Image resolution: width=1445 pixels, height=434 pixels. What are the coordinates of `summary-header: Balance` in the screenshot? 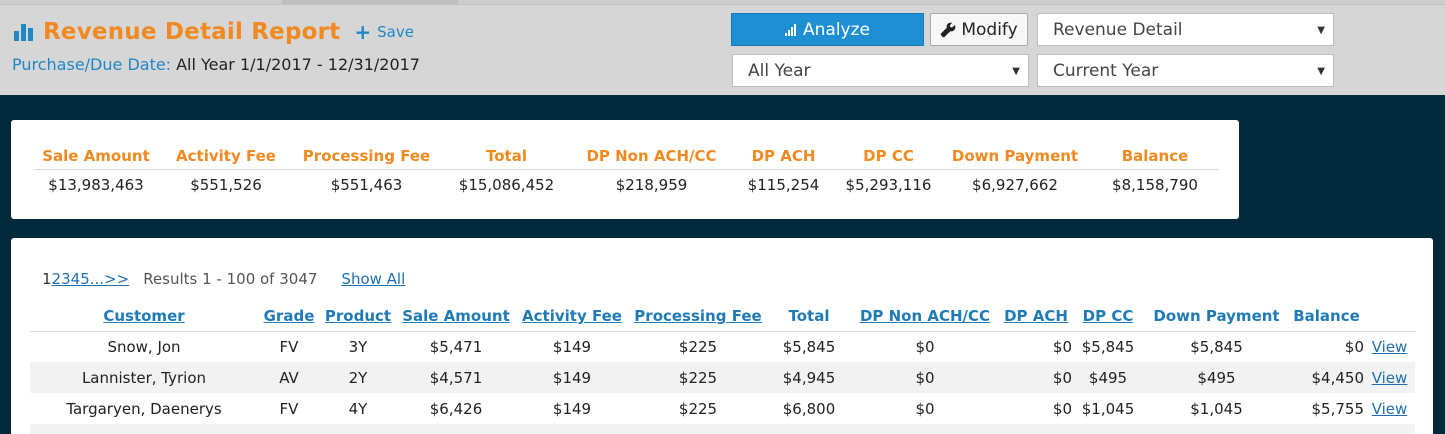 It's located at (1155, 156).